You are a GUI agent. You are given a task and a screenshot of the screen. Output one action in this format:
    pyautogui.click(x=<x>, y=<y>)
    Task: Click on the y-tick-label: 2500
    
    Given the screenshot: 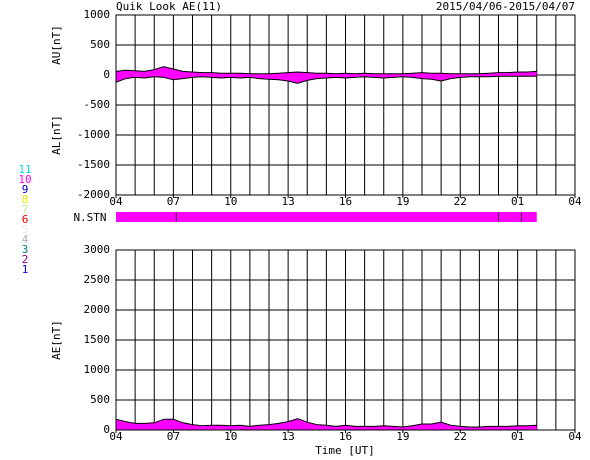 What is the action you would take?
    pyautogui.click(x=97, y=279)
    